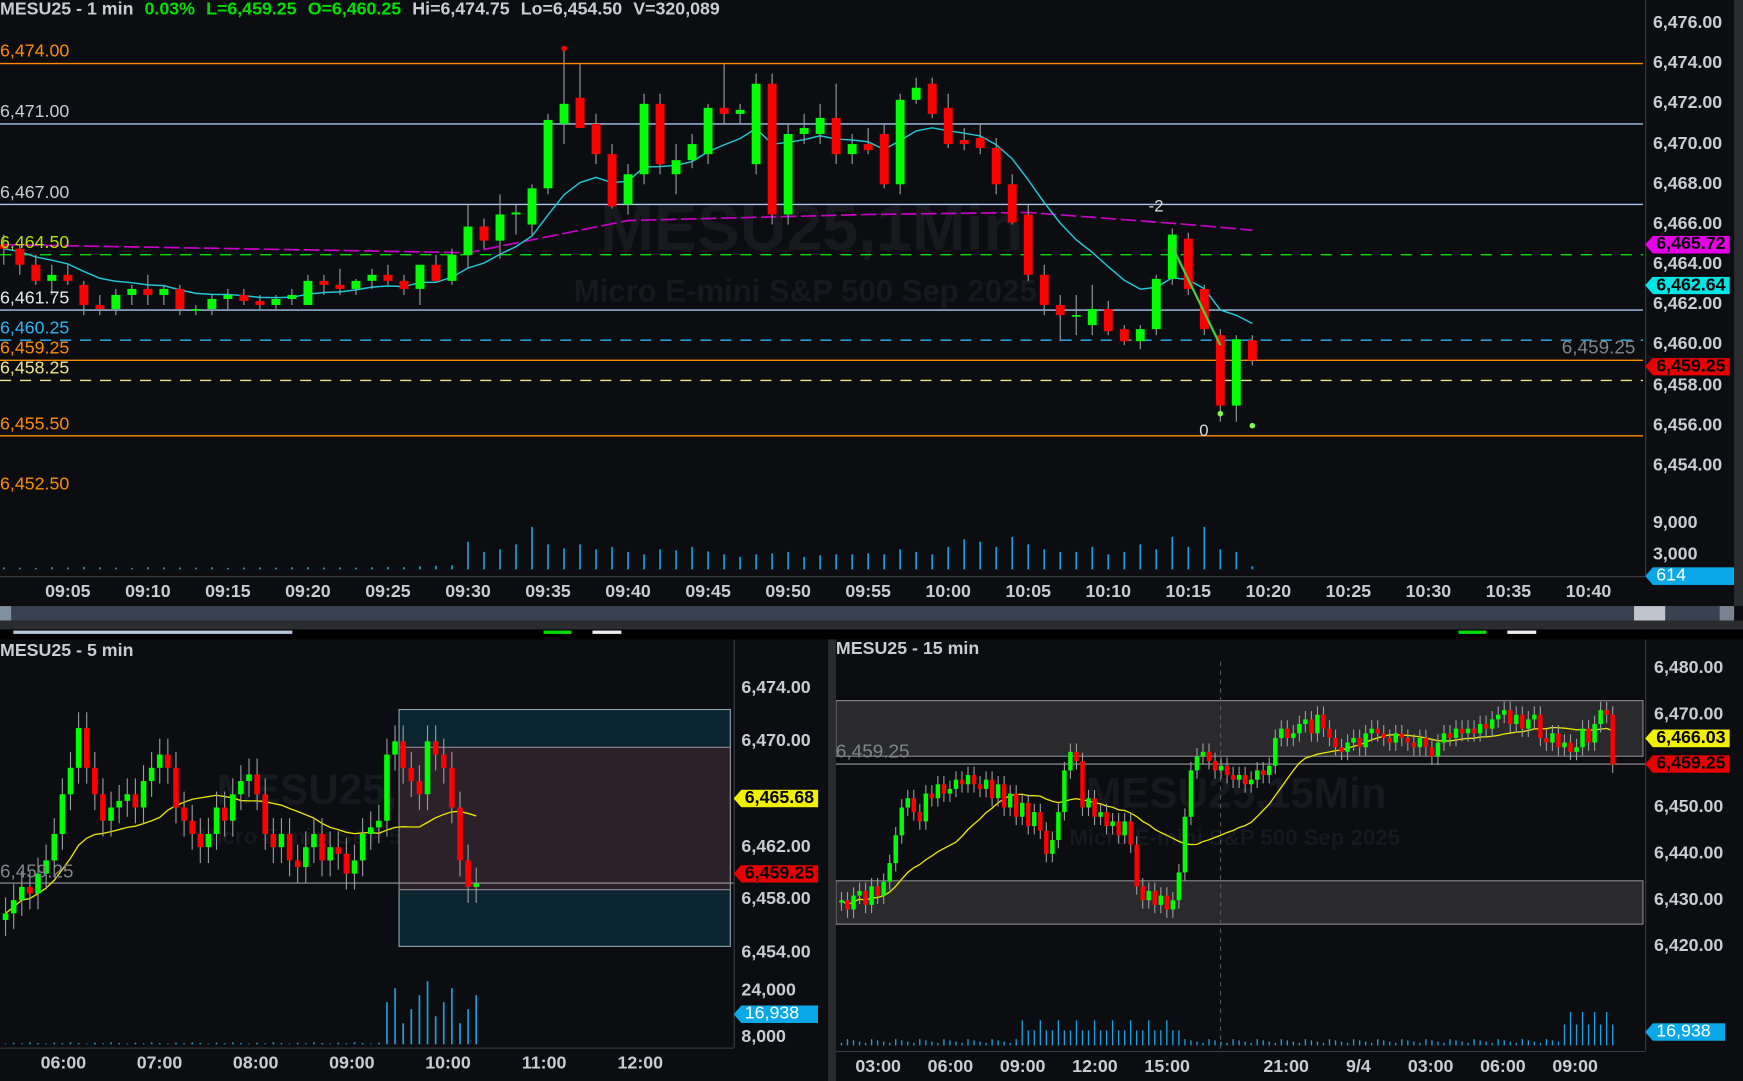 The width and height of the screenshot is (1743, 1081). What do you see at coordinates (805, 291) in the screenshot?
I see `watermark-subtitle: Micro E-mini S&P 500 Sep 2025` at bounding box center [805, 291].